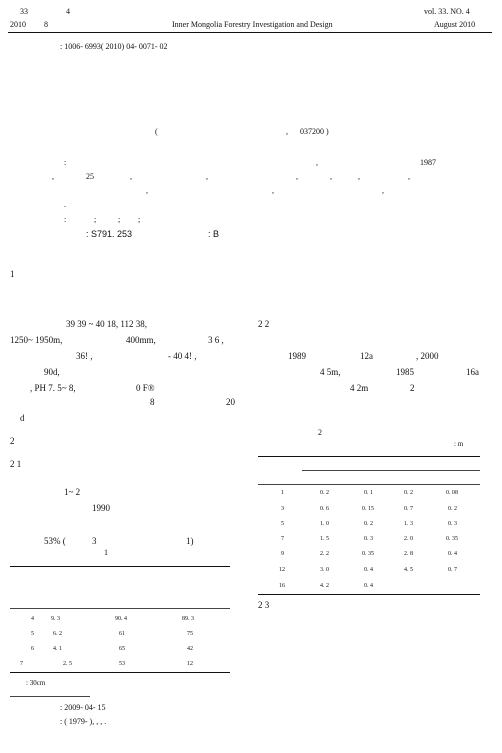 Image resolution: width=502 pixels, height=753 pixels. Describe the element at coordinates (156, 131) in the screenshot. I see `affiliation-open: (` at that location.